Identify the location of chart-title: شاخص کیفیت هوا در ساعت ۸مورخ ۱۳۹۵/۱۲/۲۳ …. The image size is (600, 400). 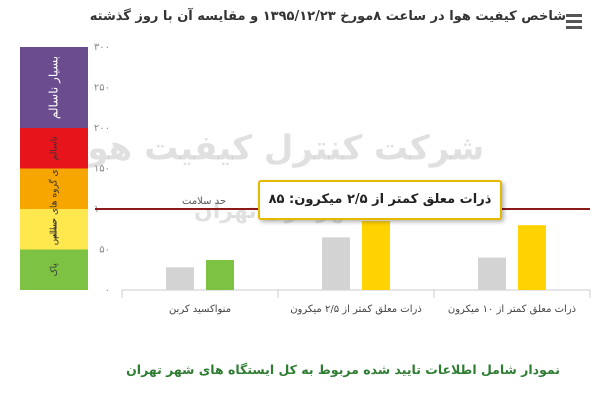
(327, 16).